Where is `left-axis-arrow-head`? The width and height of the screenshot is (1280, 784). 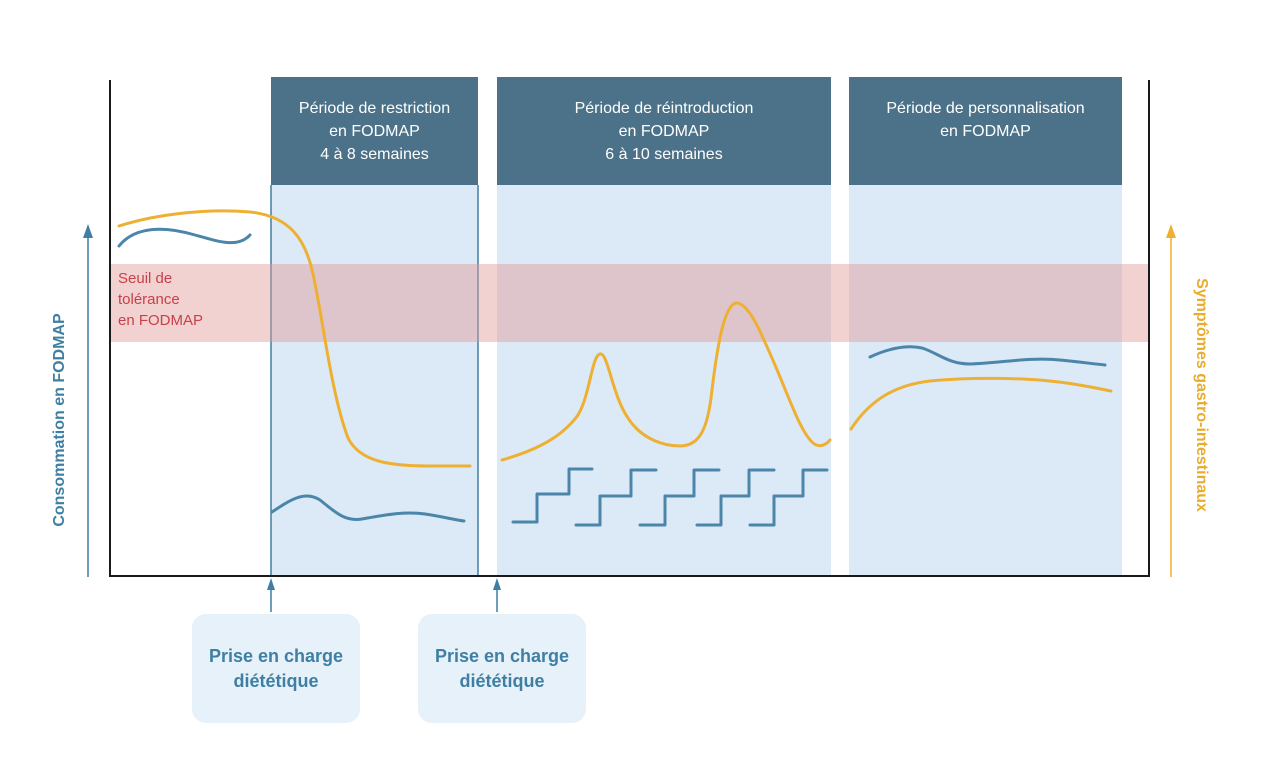
left-axis-arrow-head is located at coordinates (88, 231).